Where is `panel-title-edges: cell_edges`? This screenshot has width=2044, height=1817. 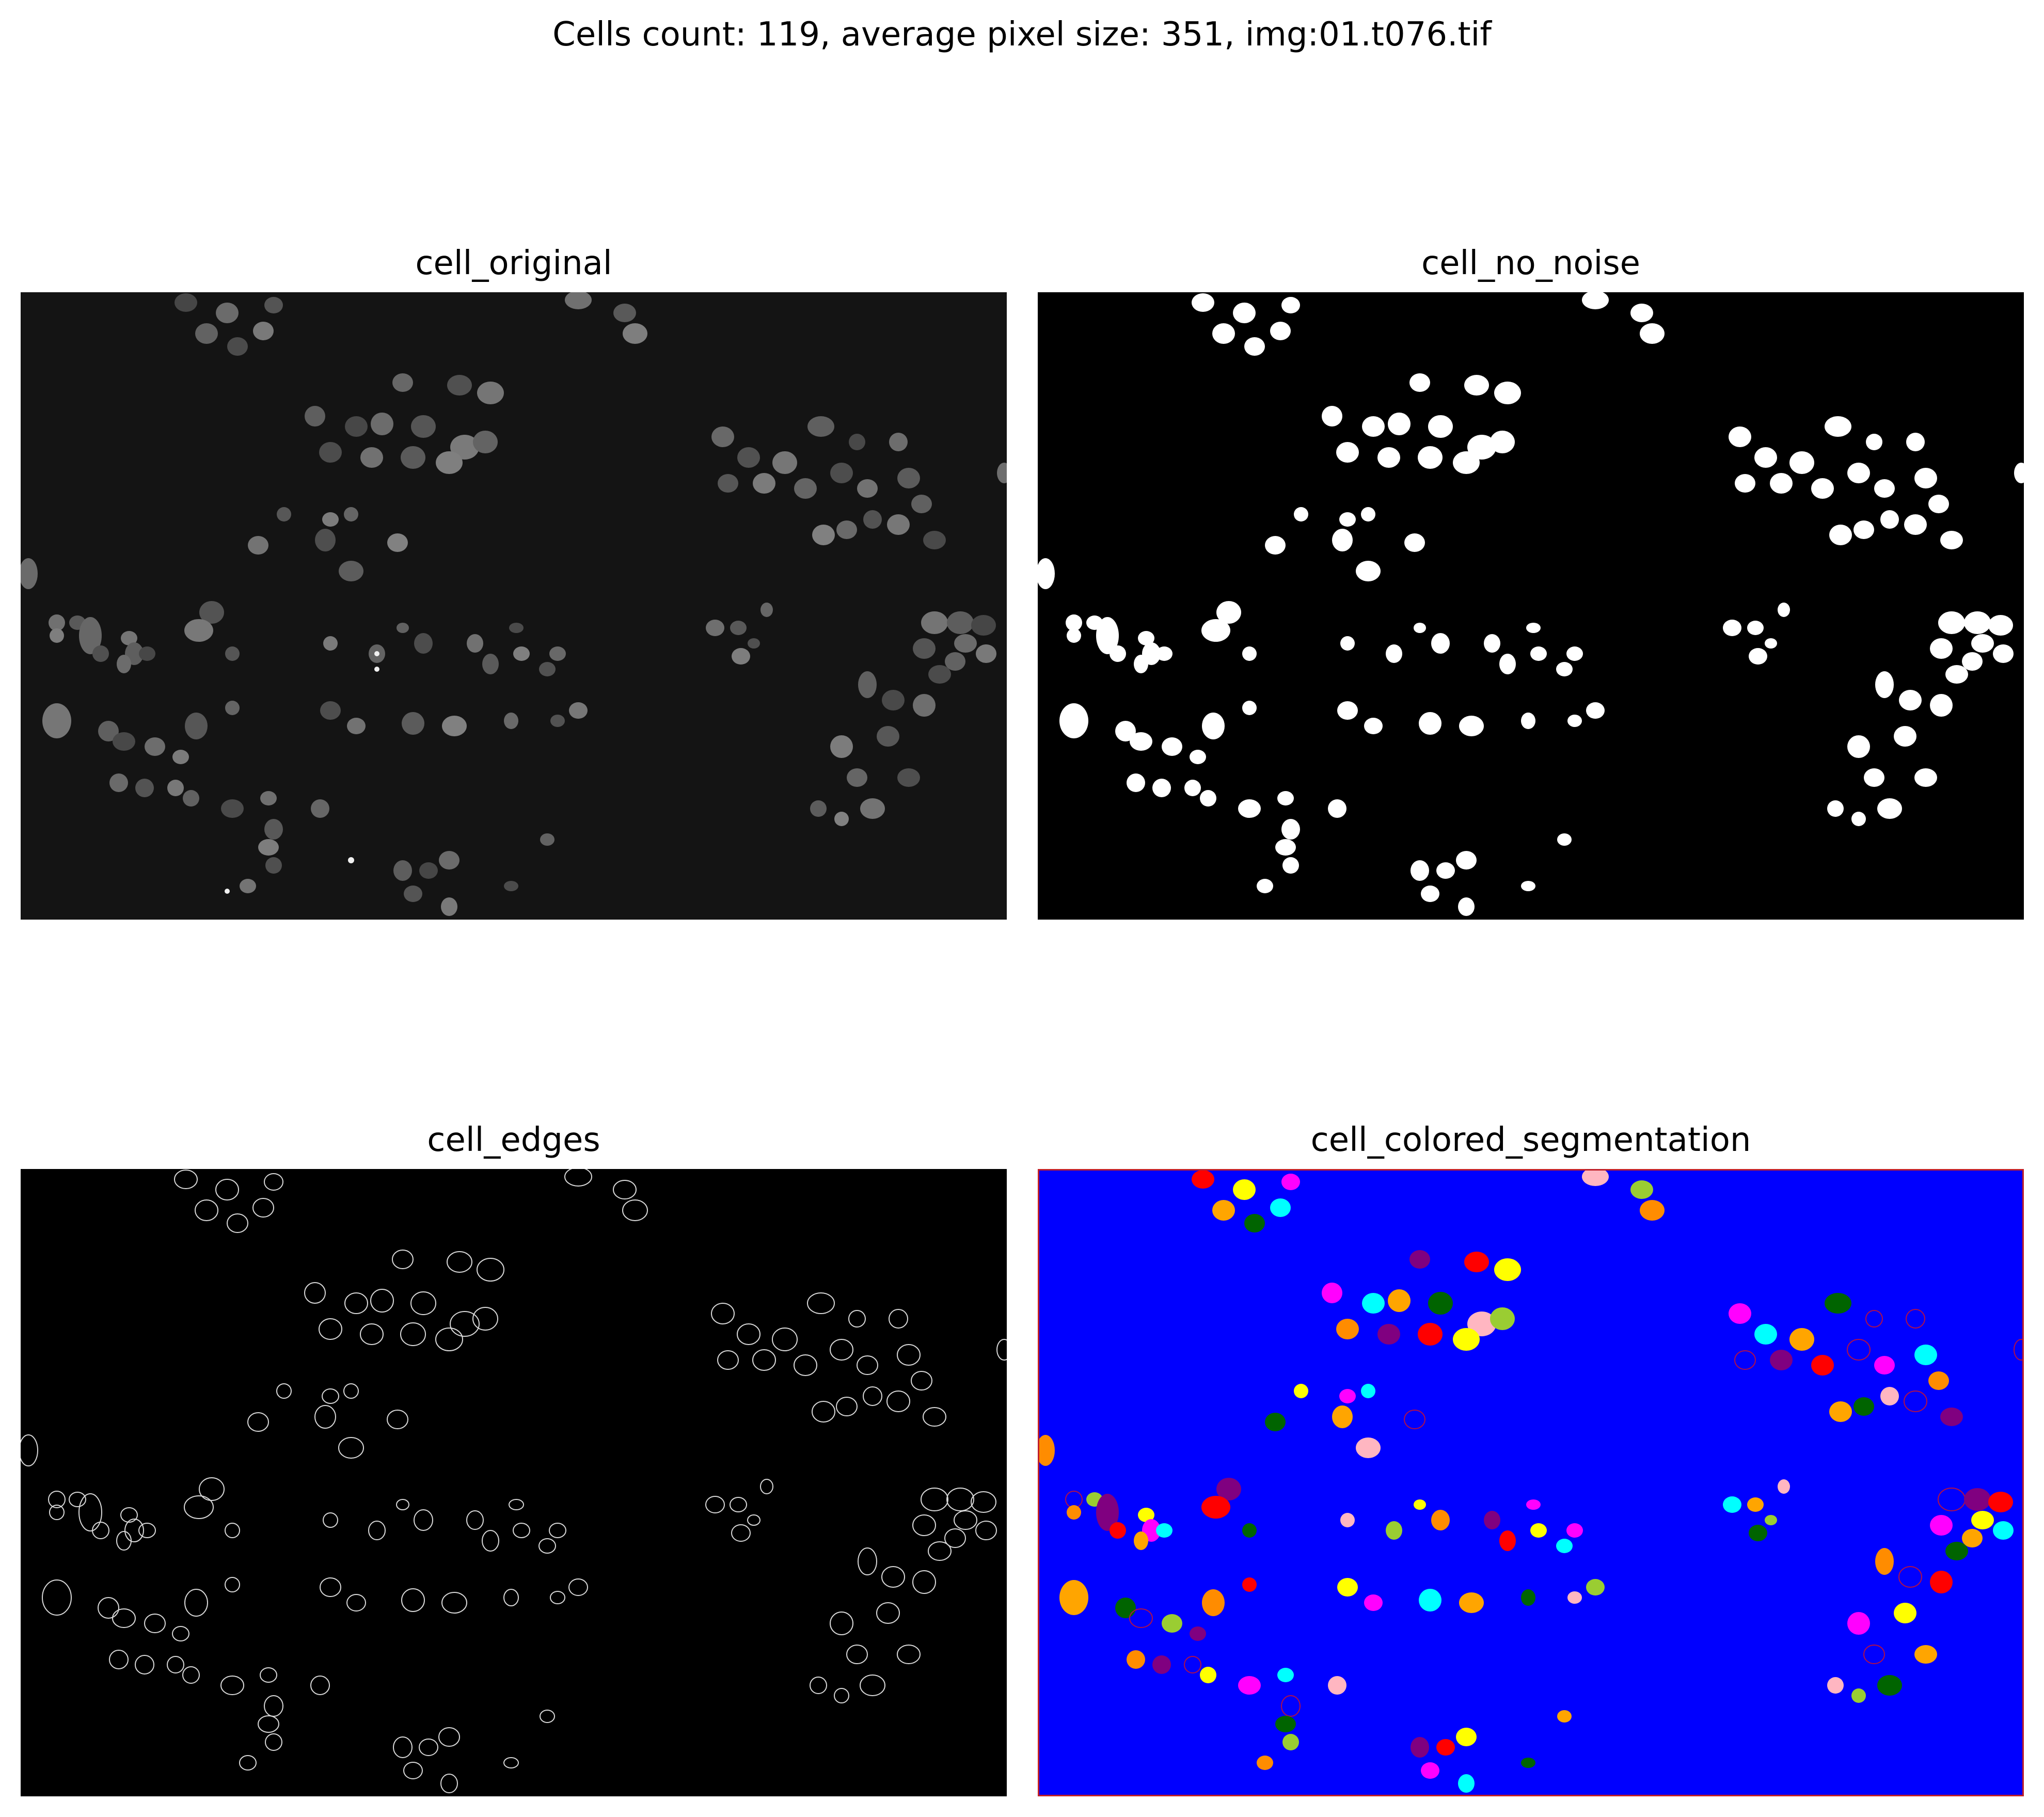
panel-title-edges: cell_edges is located at coordinates (513, 1140).